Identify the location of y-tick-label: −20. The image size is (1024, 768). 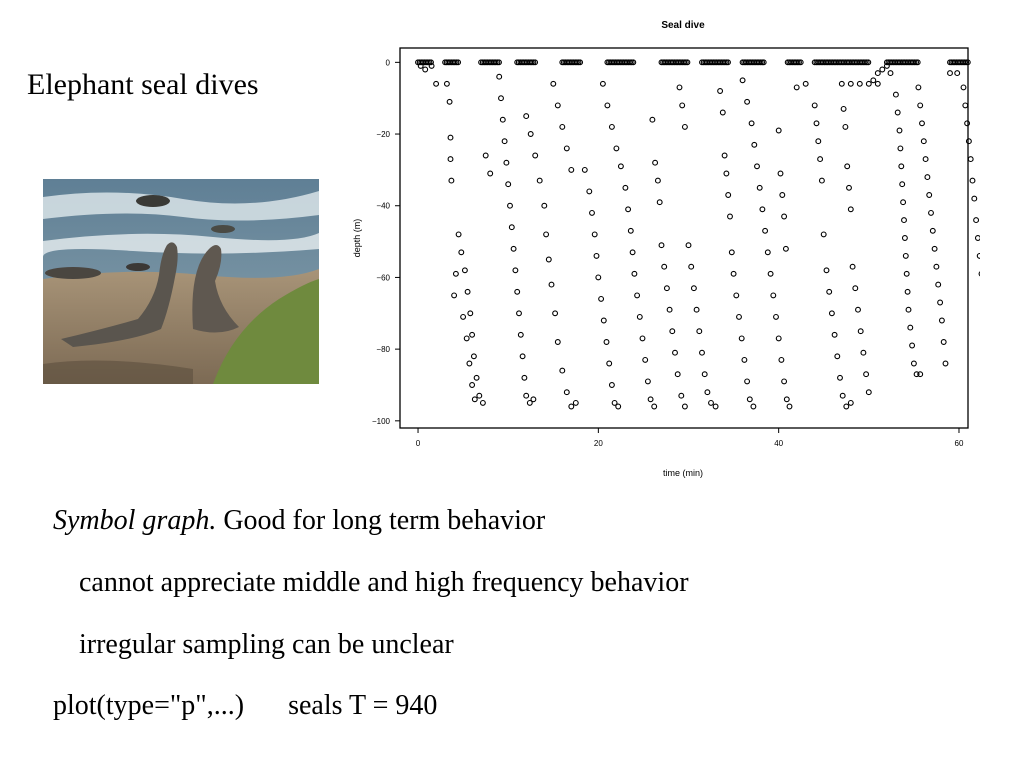
(383, 134).